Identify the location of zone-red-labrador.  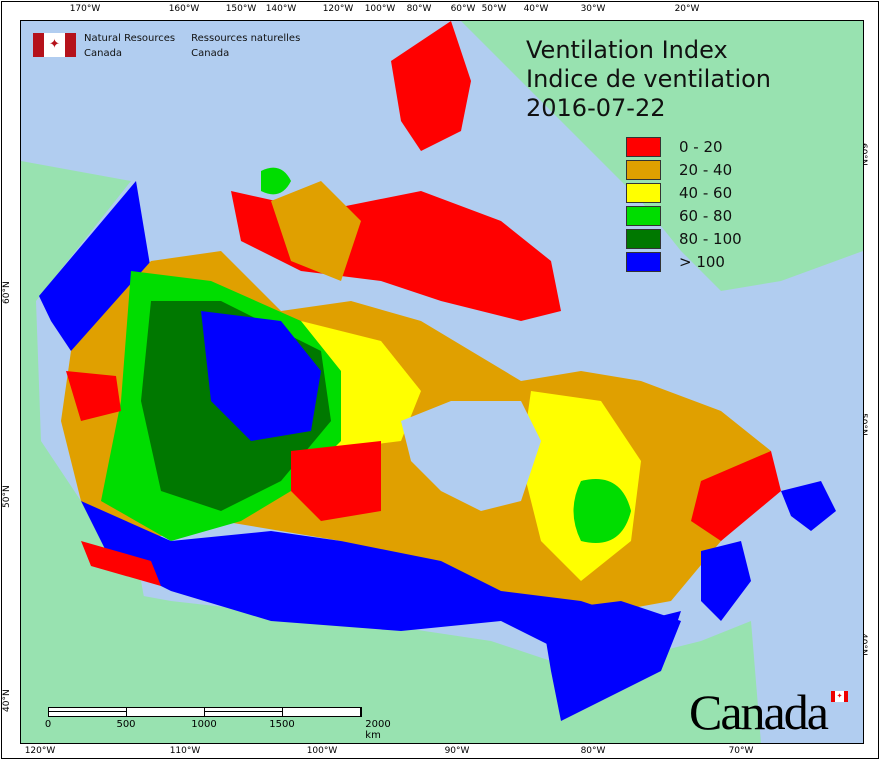
(736, 496).